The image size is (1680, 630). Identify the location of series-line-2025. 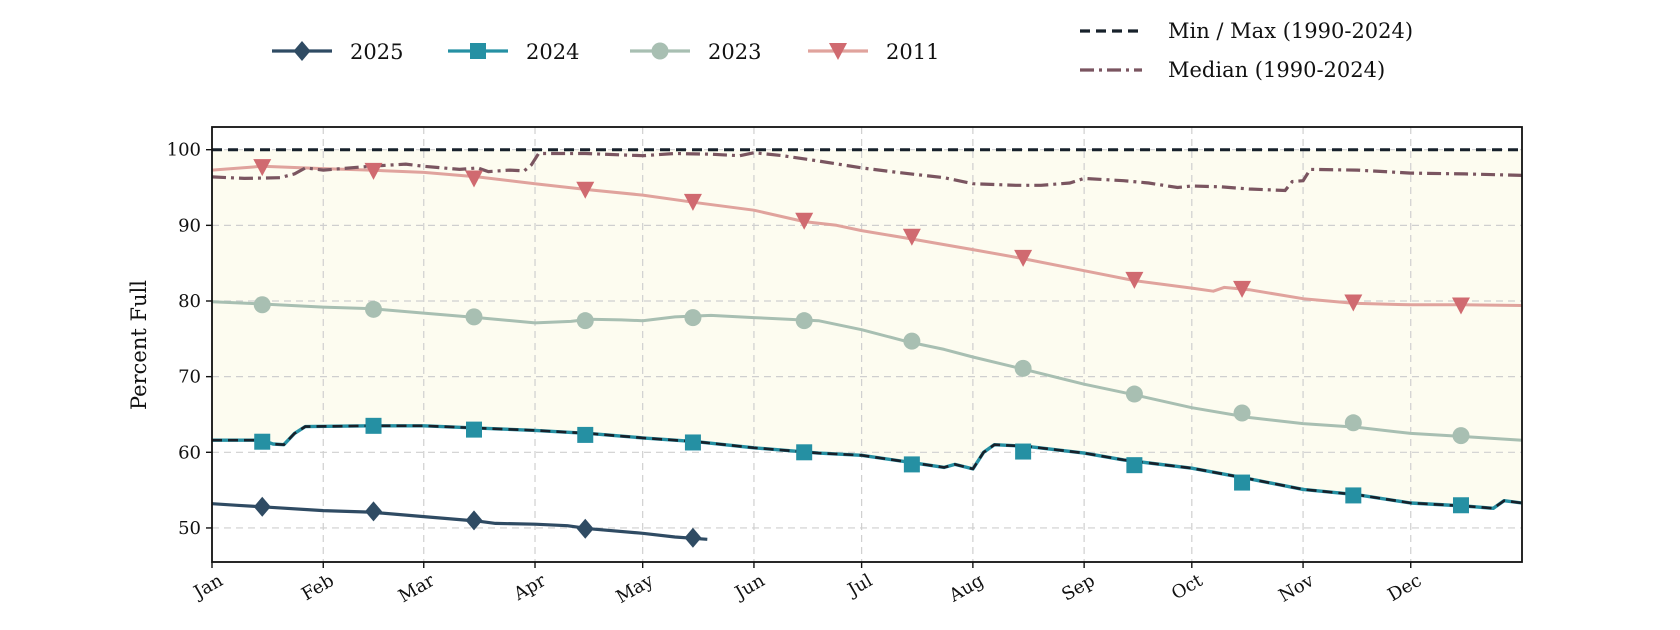
(459, 521).